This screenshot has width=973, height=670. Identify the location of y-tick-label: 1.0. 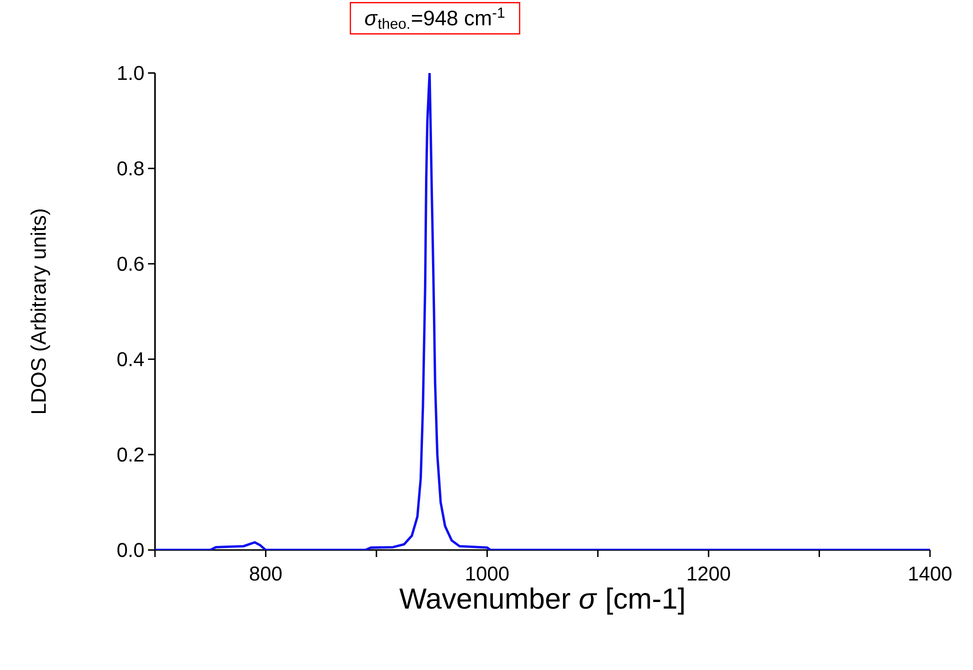
(131, 73).